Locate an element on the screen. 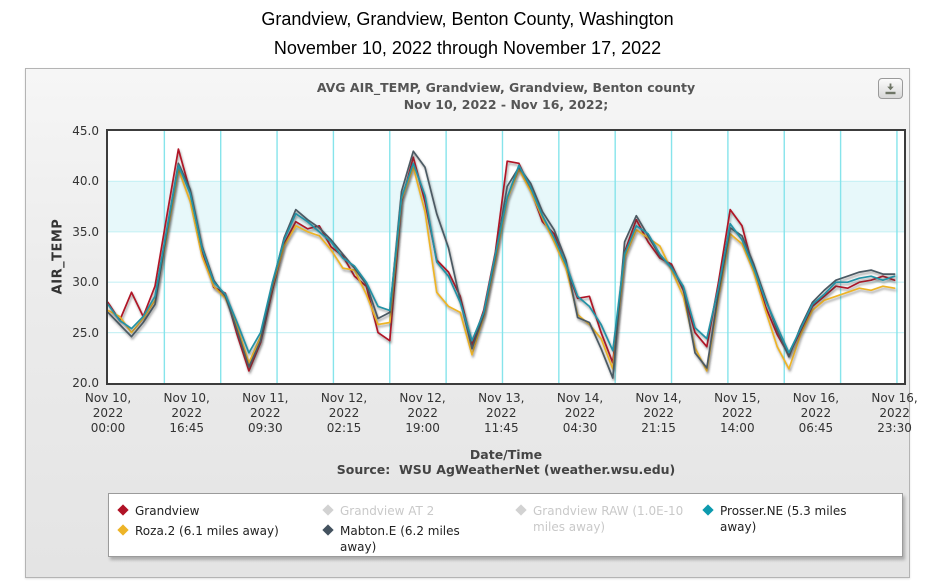  legend-item: Mabton.E (6.2 miles away) is located at coordinates (419, 539).